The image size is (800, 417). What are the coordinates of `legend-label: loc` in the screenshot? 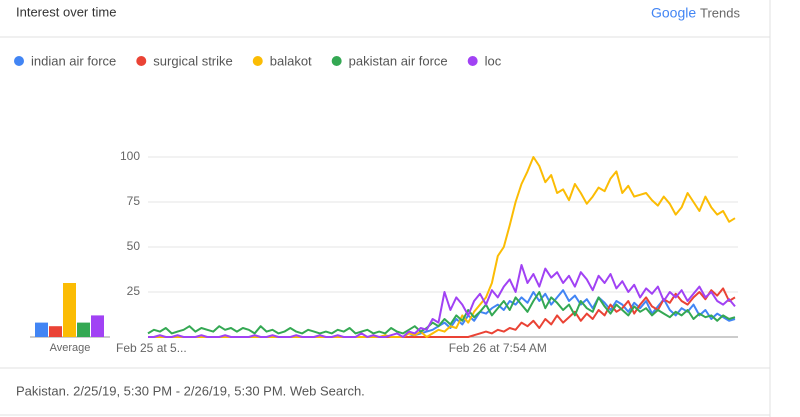 It's located at (493, 60).